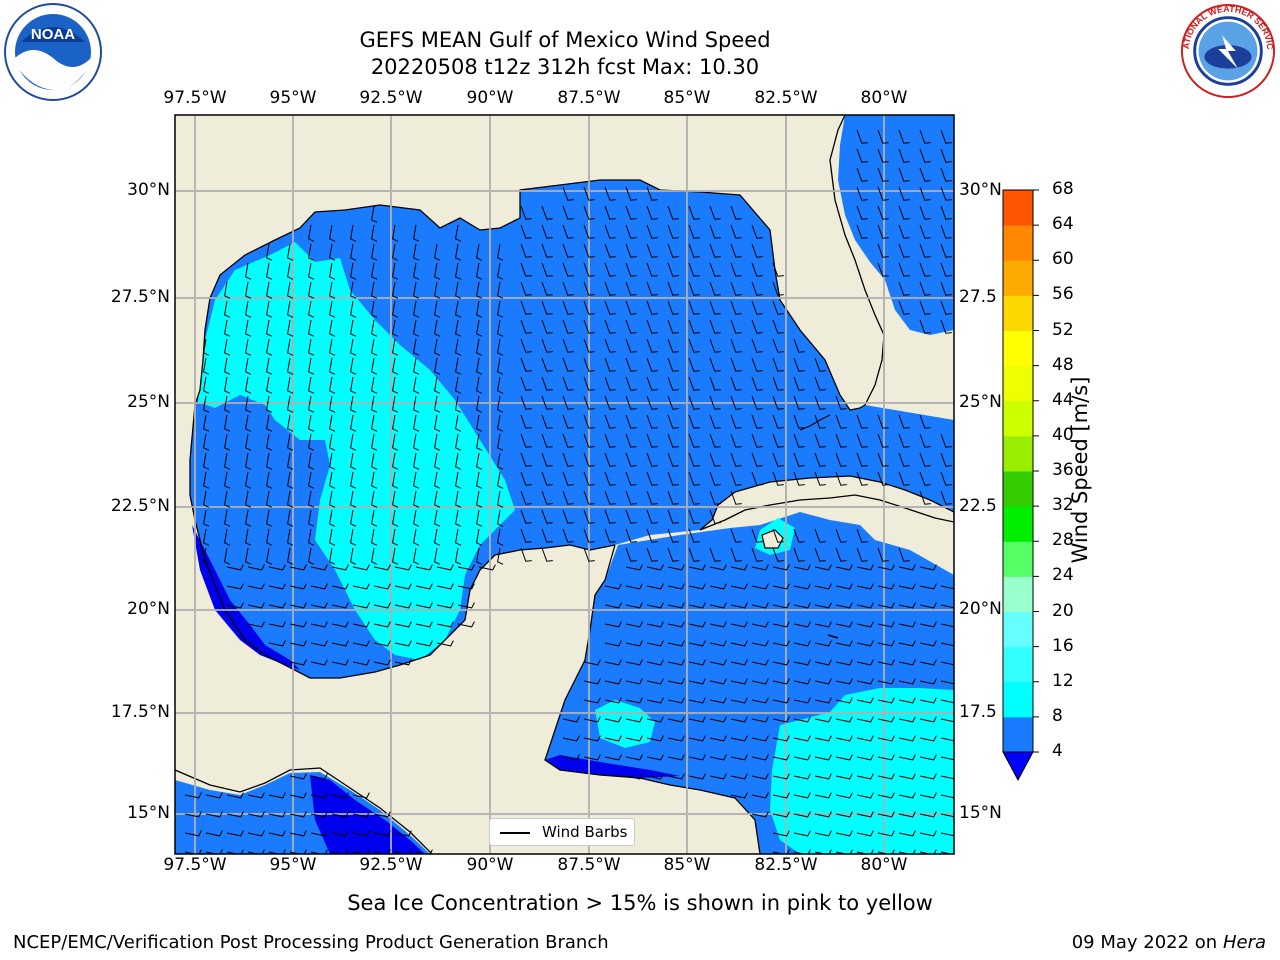 This screenshot has height=960, width=1280. I want to click on noaa-text: NOAA, so click(53, 34).